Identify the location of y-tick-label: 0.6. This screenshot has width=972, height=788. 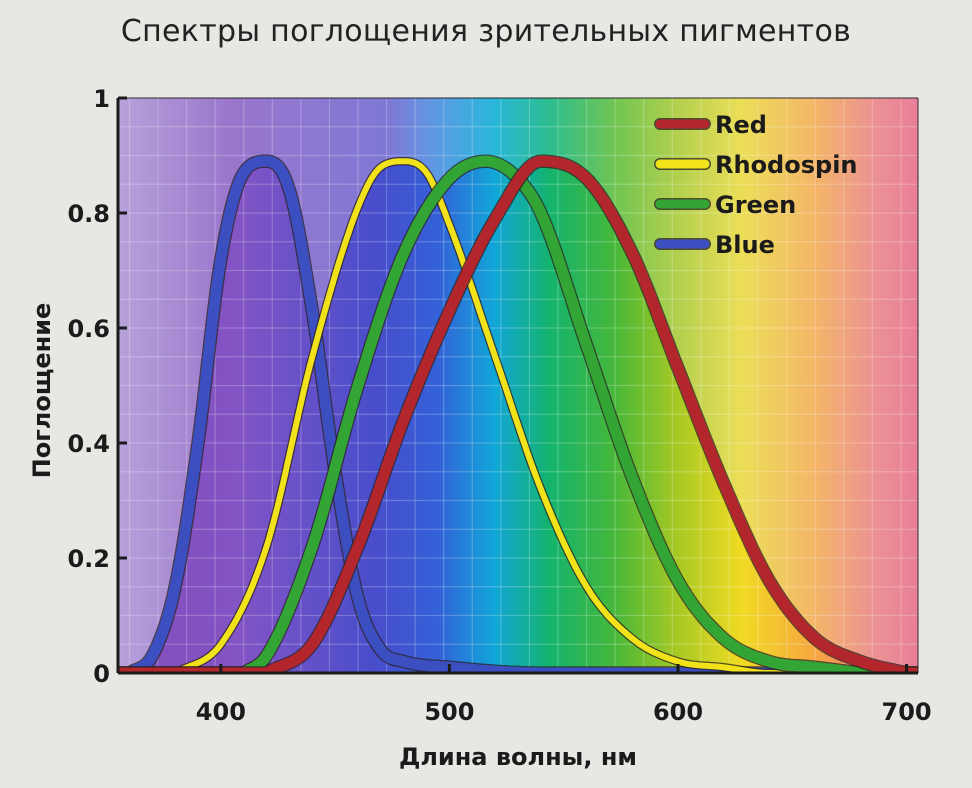
(88, 329).